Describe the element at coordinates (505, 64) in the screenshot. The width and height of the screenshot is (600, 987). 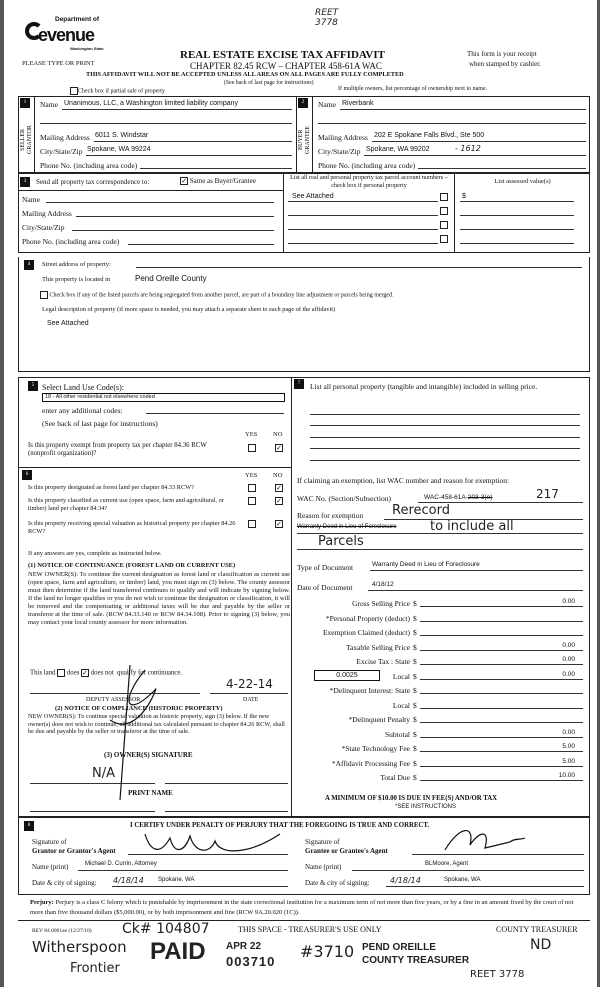
I see `receipt-2: when stamped by cashier.` at that location.